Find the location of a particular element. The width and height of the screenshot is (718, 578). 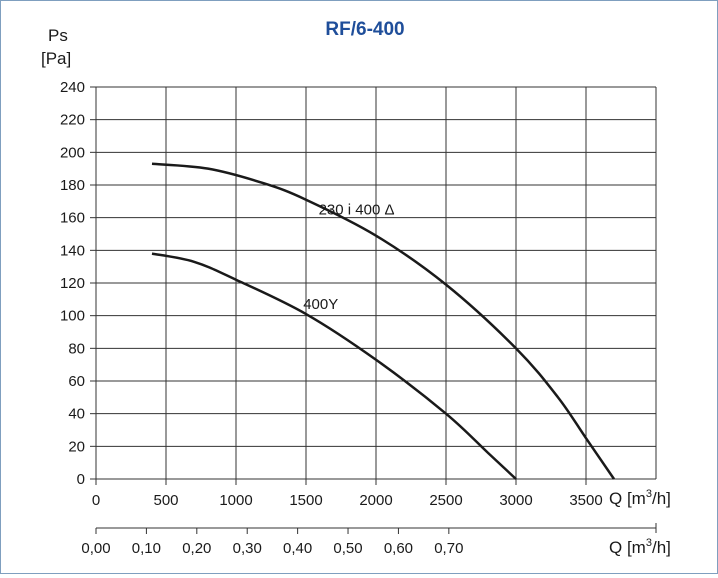

x-tick-label: 3500 is located at coordinates (585, 500).